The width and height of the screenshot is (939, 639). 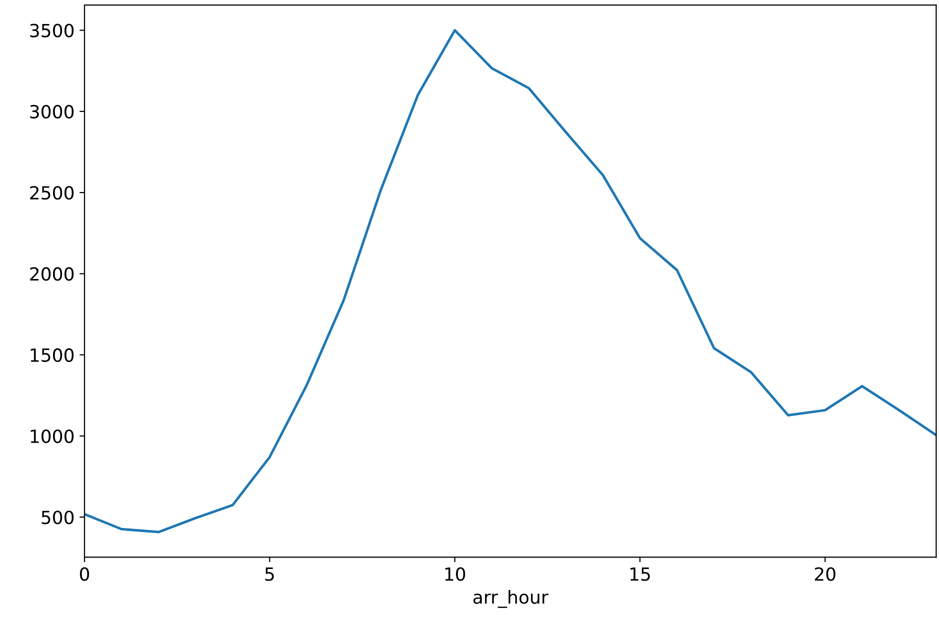 I want to click on y-tick-label: 3500, so click(x=52, y=31).